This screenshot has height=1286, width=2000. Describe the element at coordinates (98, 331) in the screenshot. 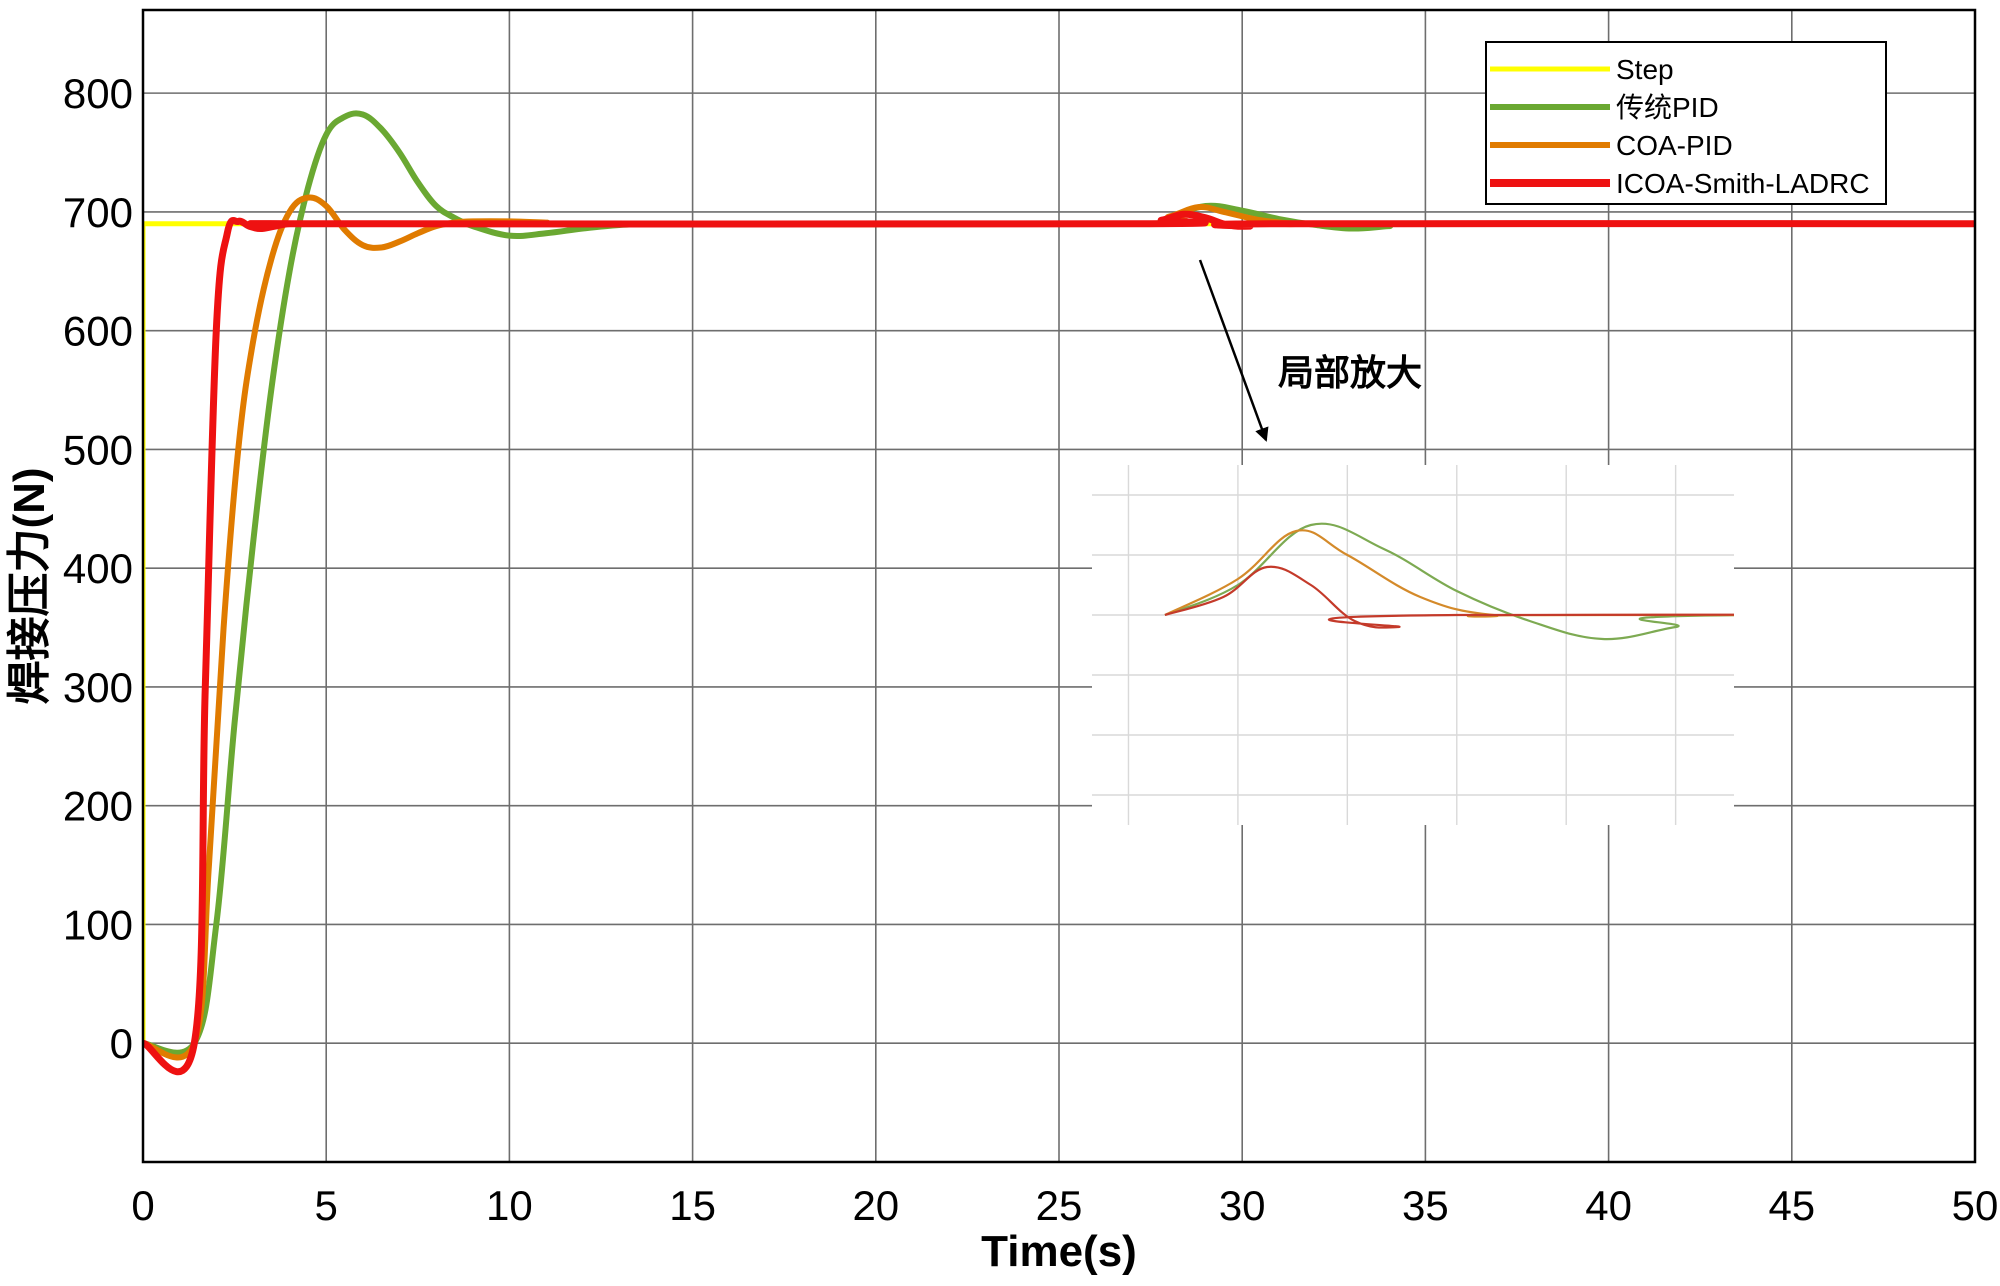

I see `y-tick-label: 600` at that location.